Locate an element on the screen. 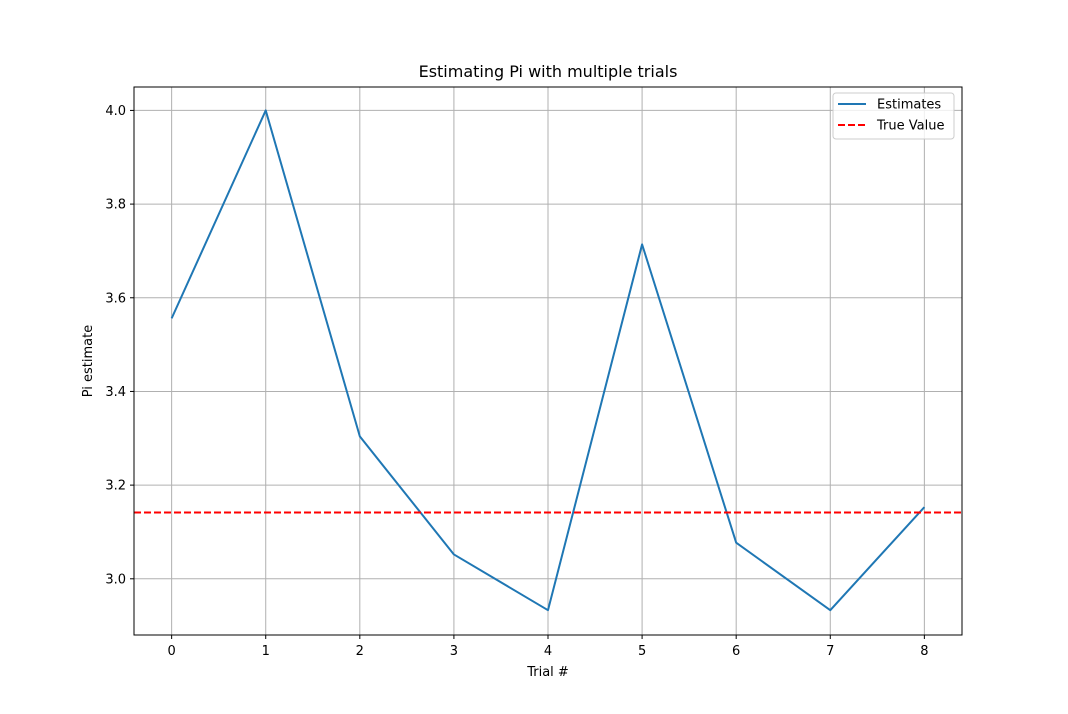 This screenshot has width=1068, height=714. x-axis: 0 1 2 3 4 5 6 7 8 is located at coordinates (548, 647).